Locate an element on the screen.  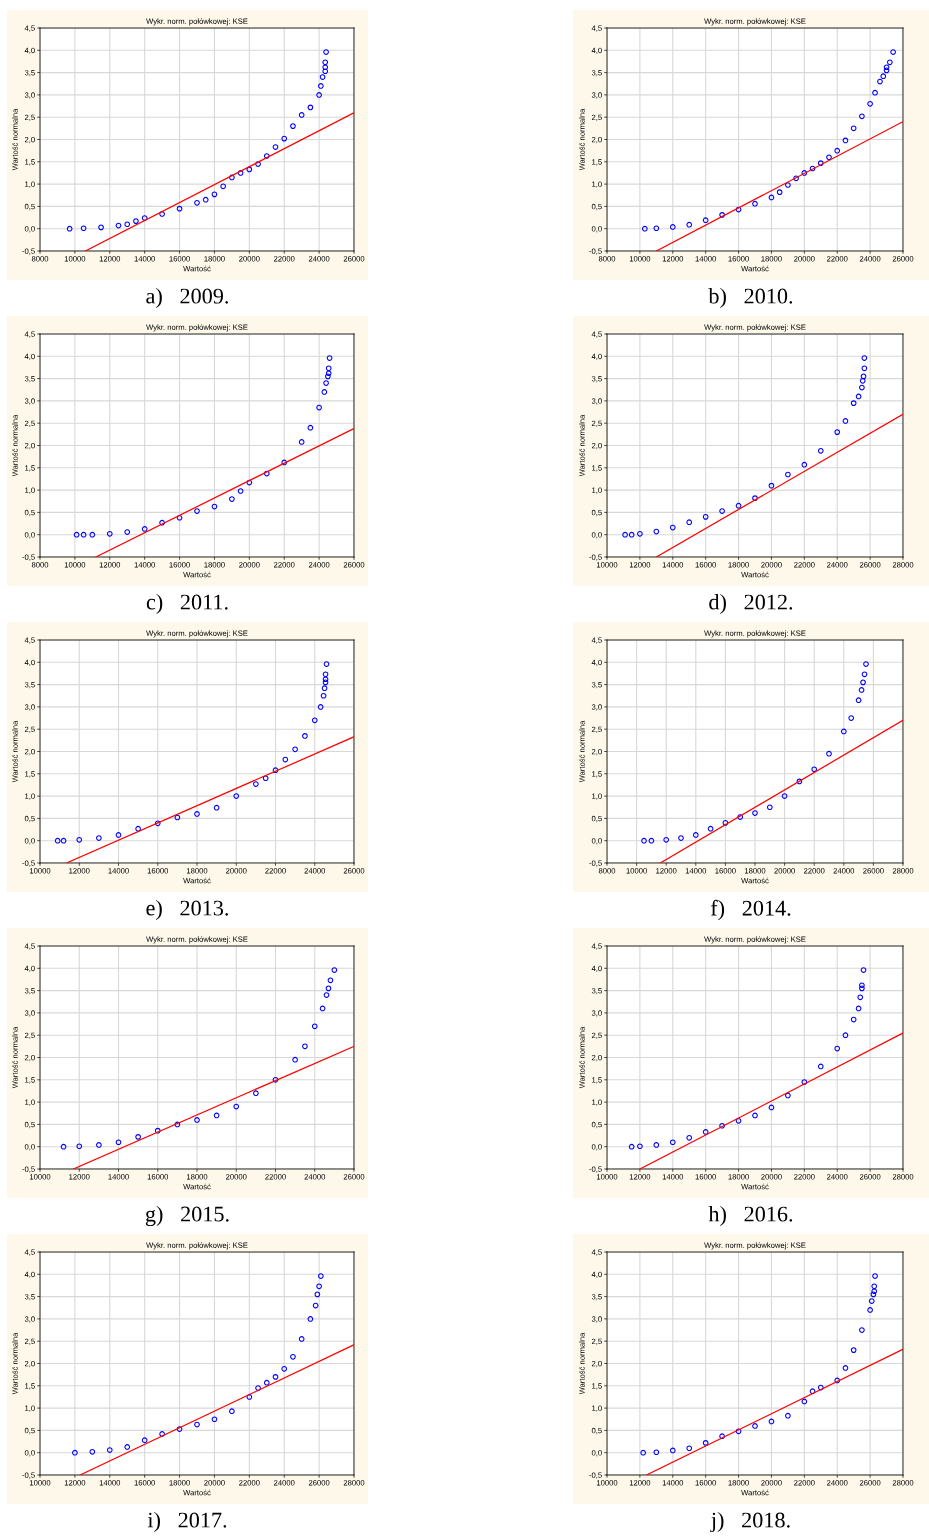
text: f) 2014. is located at coordinates (750, 910).